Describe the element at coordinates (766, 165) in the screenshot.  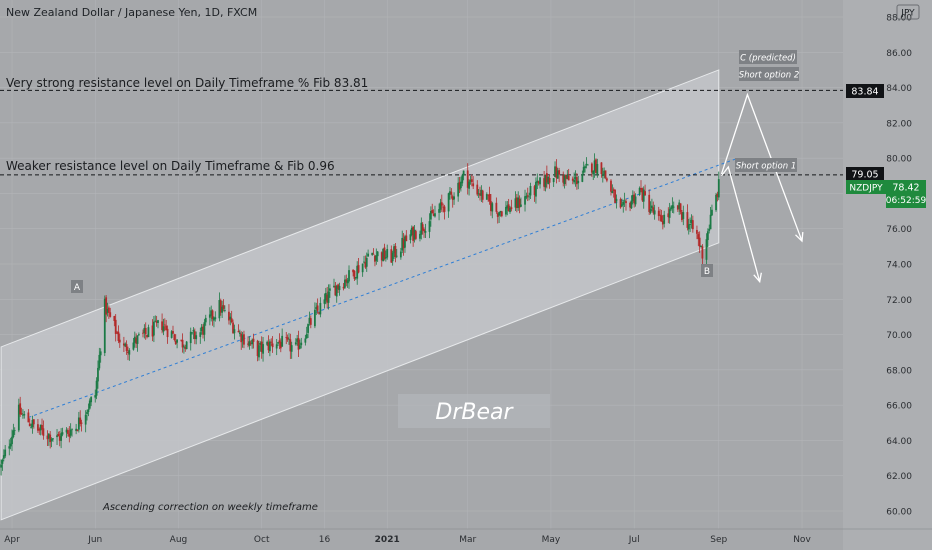
I see `short-option-1-box` at that location.